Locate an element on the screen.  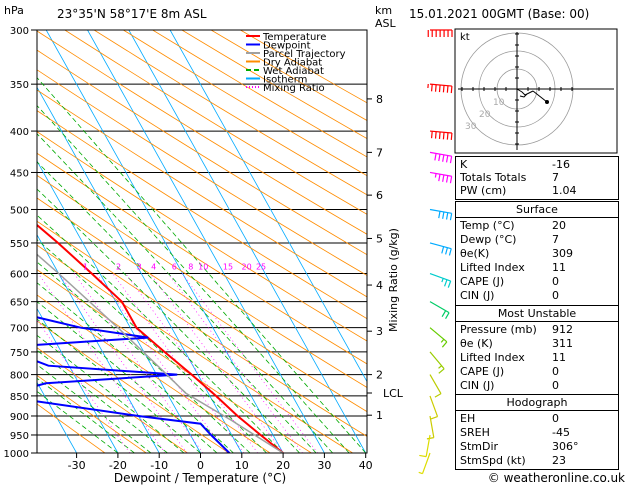
pressure-tick-label: 600 is located at coordinates (19, 275).